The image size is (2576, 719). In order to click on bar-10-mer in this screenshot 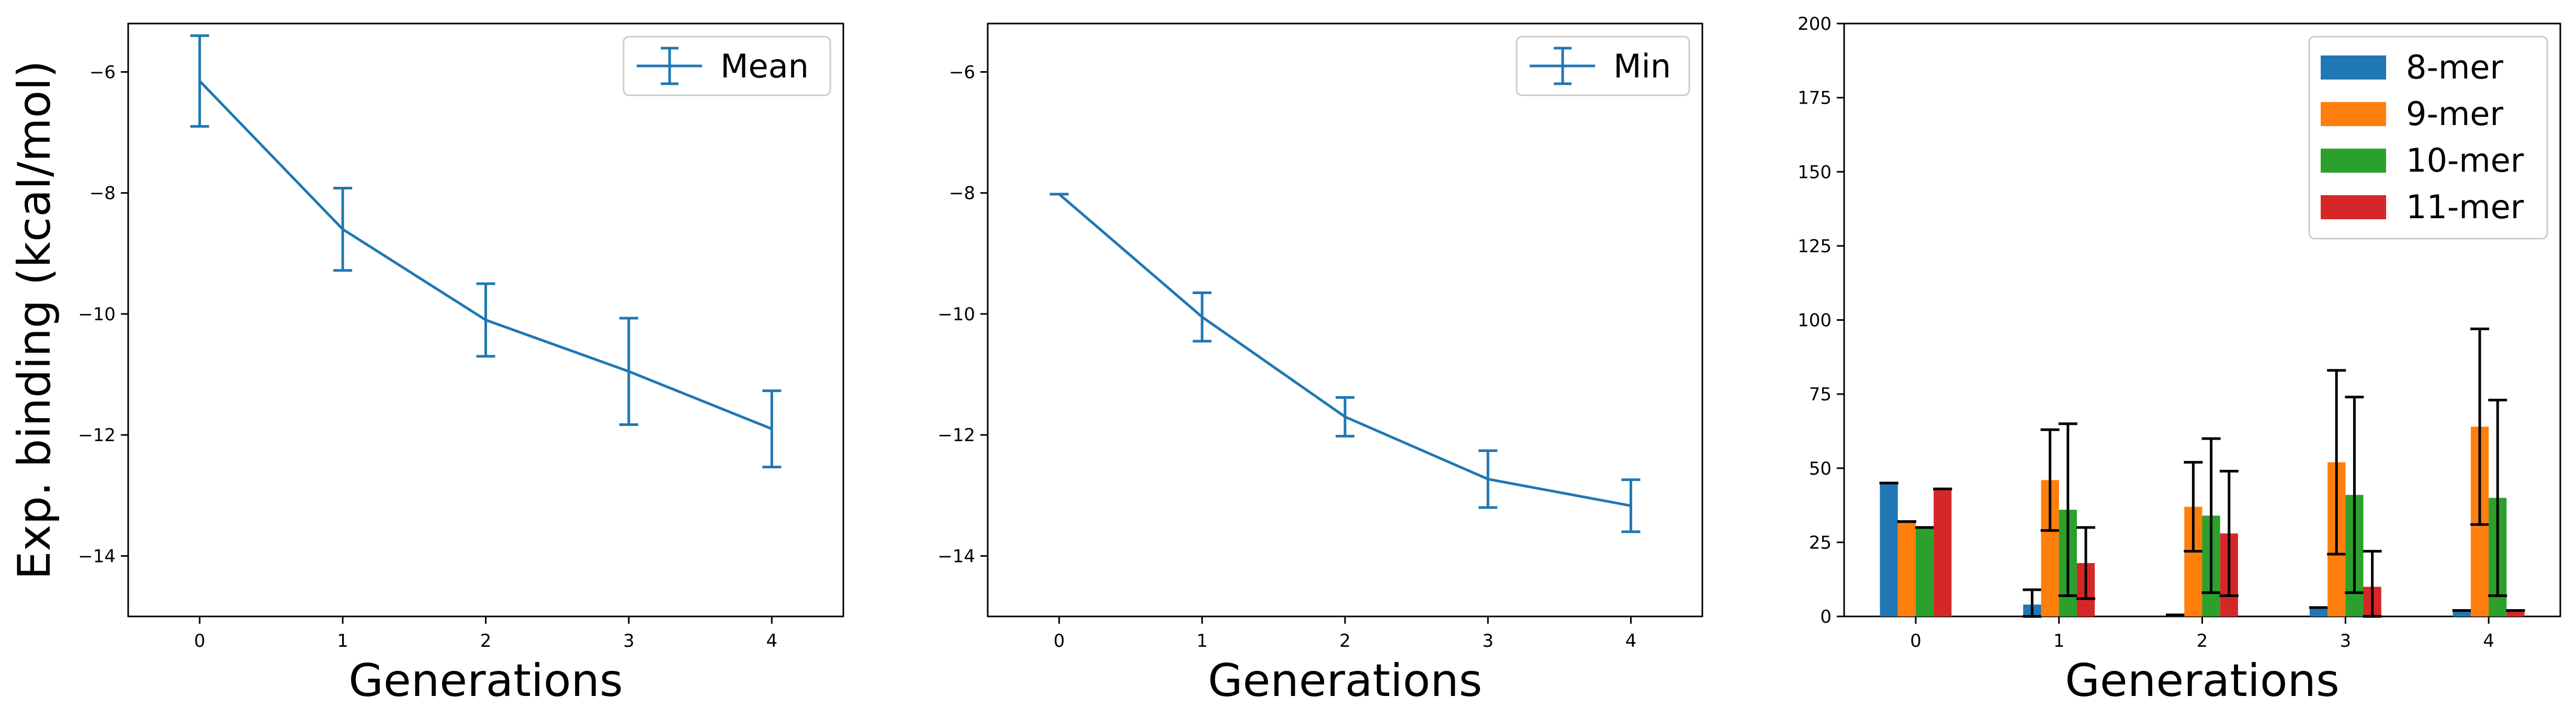, I will do `click(1924, 571)`.